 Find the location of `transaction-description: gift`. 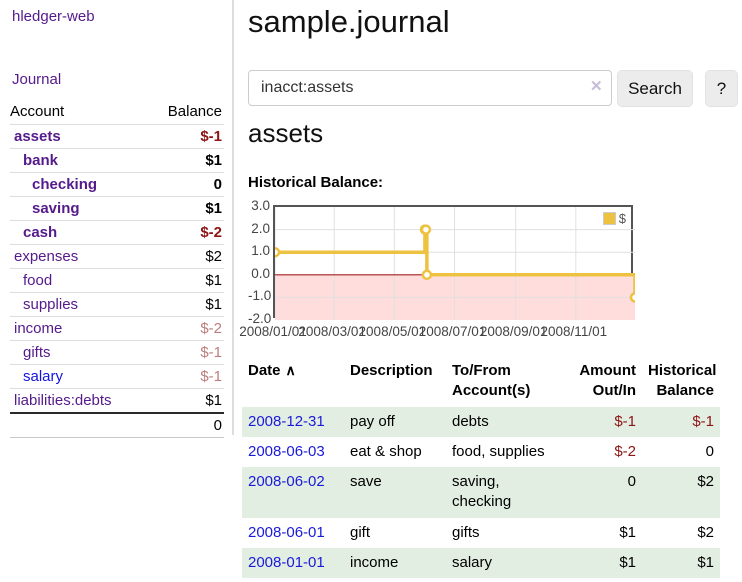

transaction-description: gift is located at coordinates (360, 532).